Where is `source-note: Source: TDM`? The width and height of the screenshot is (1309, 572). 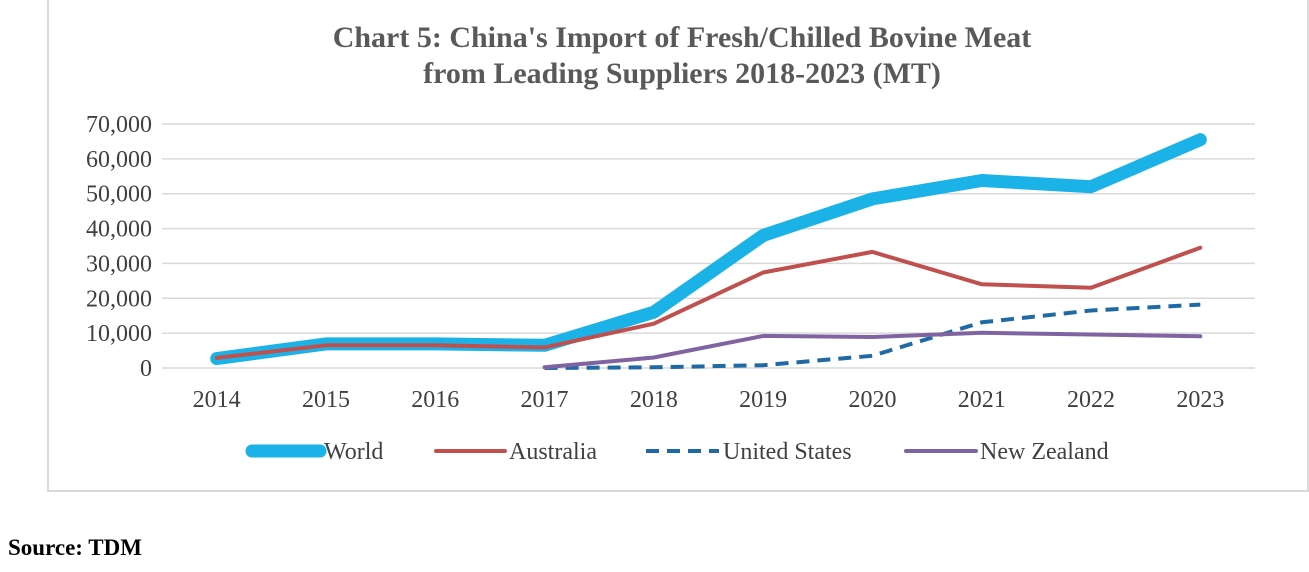 source-note: Source: TDM is located at coordinates (75, 547).